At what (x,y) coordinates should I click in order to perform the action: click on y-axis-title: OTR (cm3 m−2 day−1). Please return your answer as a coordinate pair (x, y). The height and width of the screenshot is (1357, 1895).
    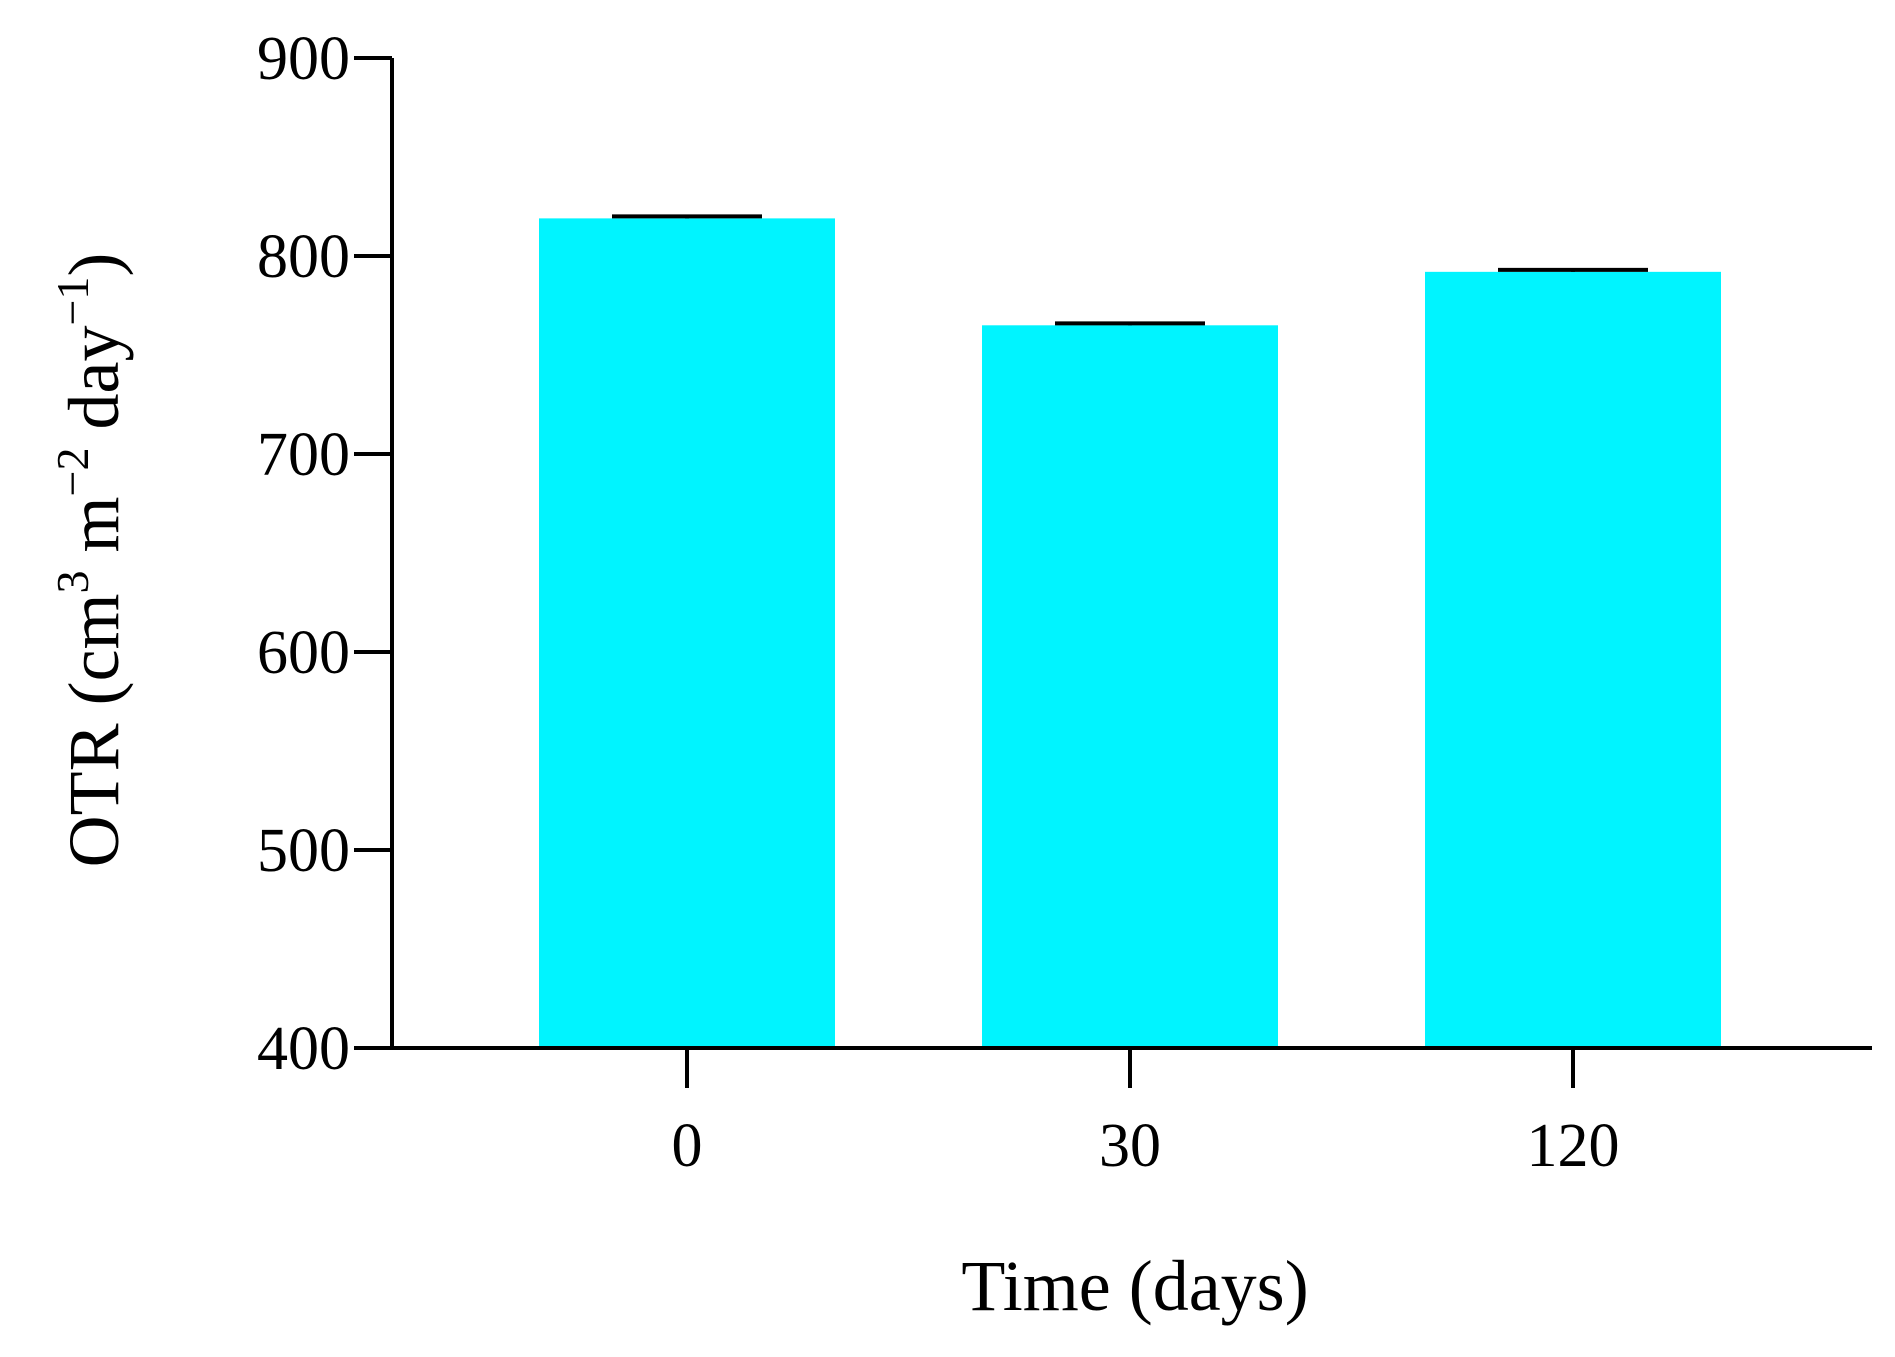
    Looking at the image, I should click on (90, 560).